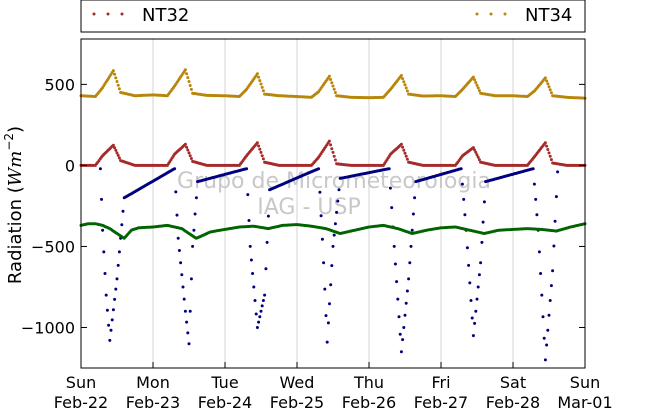 The height and width of the screenshot is (409, 650). Describe the element at coordinates (153, 382) in the screenshot. I see `x-tick-label-day-1: Mon` at that location.